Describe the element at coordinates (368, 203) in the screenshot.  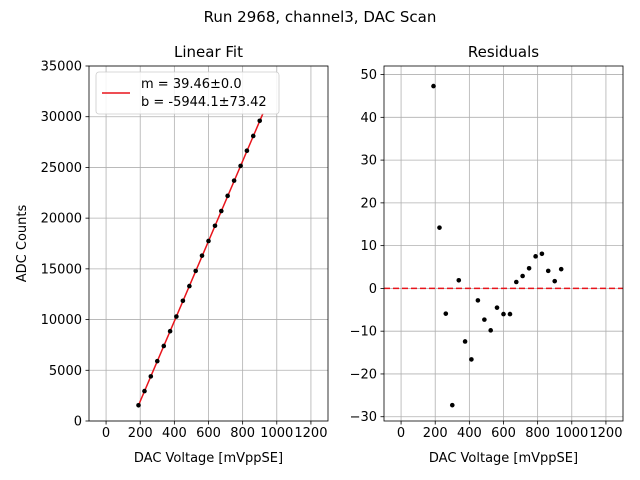
I see `y-tick-label: 20` at that location.